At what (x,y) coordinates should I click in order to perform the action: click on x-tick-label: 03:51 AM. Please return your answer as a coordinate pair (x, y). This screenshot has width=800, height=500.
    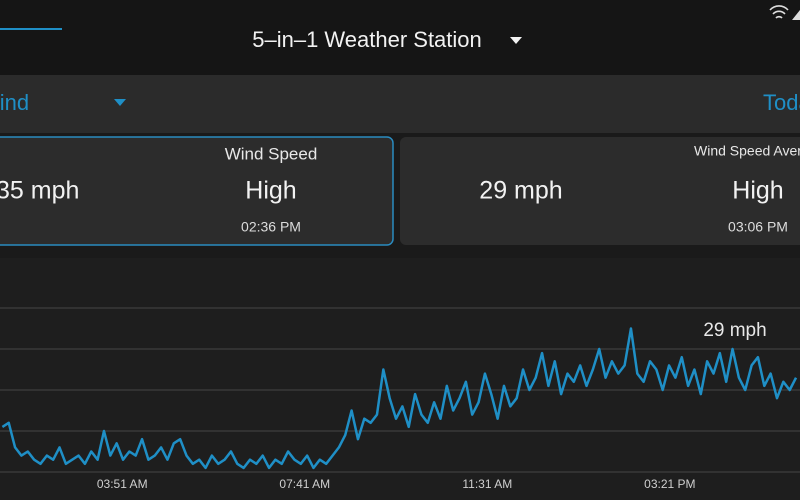
    Looking at the image, I should click on (122, 484).